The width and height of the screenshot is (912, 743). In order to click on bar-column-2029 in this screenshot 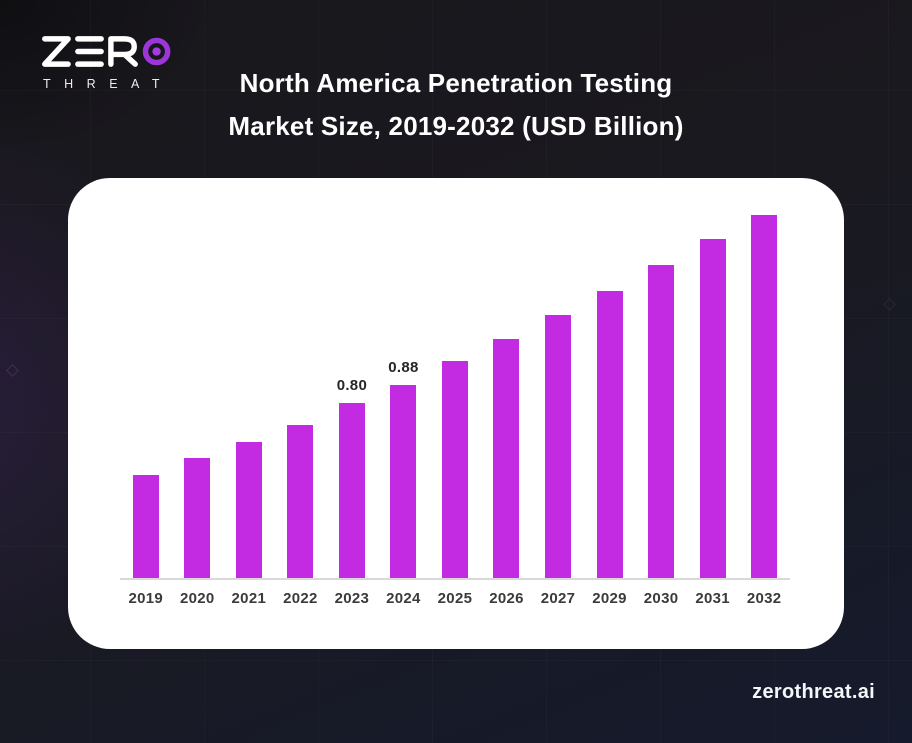, I will do `click(610, 389)`.